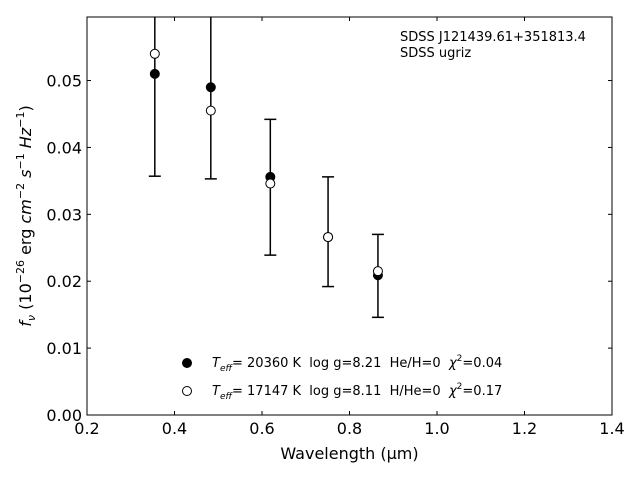 This screenshot has width=640, height=480. What do you see at coordinates (357, 364) in the screenshot?
I see `legend-entry-1: Teff= 20360 K log g=8.21 He/H=0 χ2=0.04` at bounding box center [357, 364].